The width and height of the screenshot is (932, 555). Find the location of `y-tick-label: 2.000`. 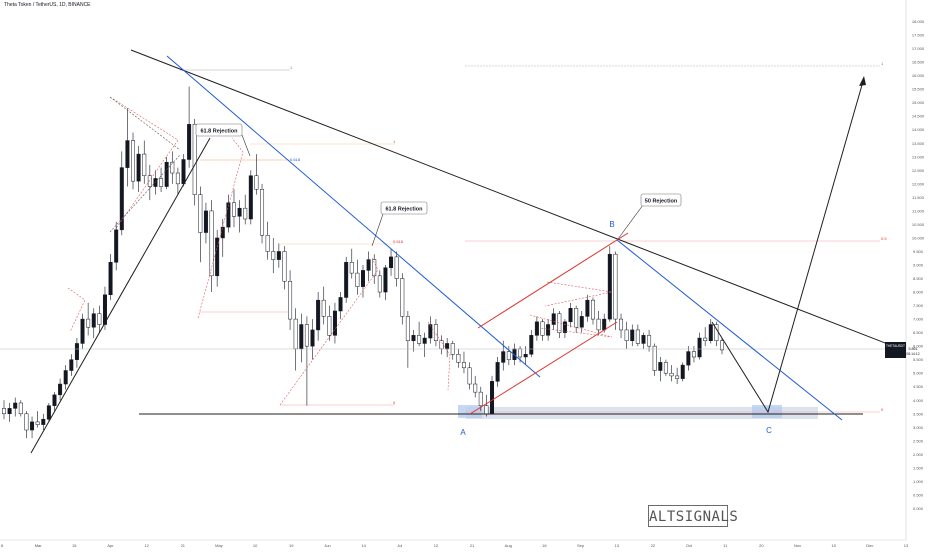

y-tick-label: 2.000 is located at coordinates (918, 454).